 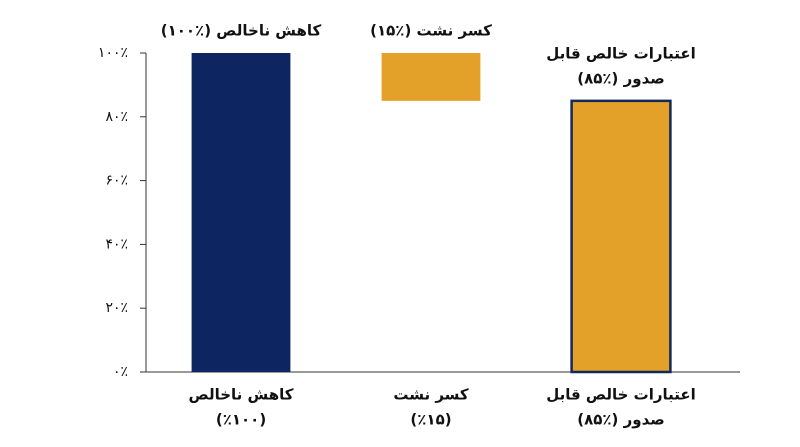 What do you see at coordinates (116, 244) in the screenshot?
I see `y-tick-label: ۴۰٪` at bounding box center [116, 244].